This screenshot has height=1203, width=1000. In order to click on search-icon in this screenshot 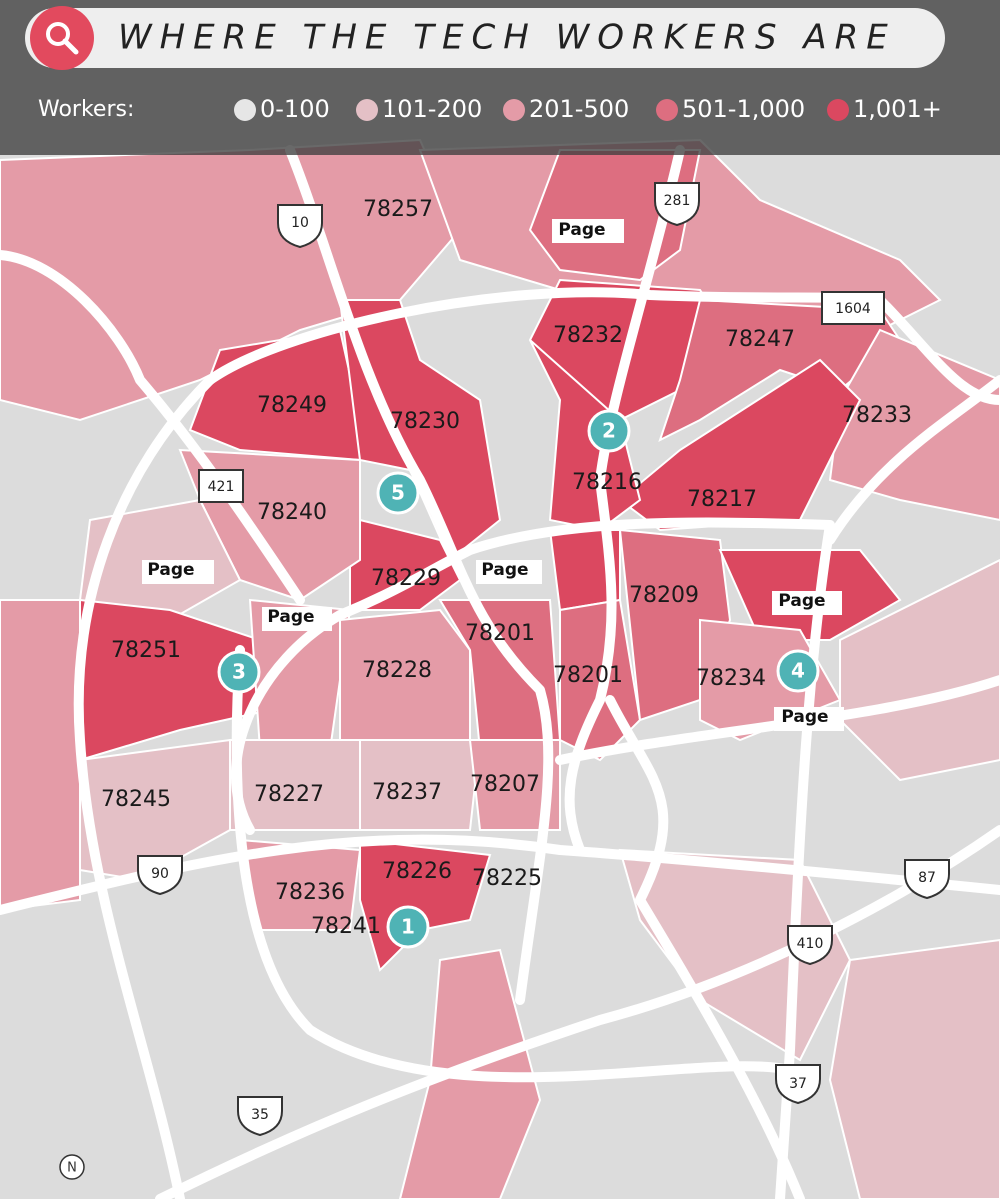, I will do `click(62, 38)`.